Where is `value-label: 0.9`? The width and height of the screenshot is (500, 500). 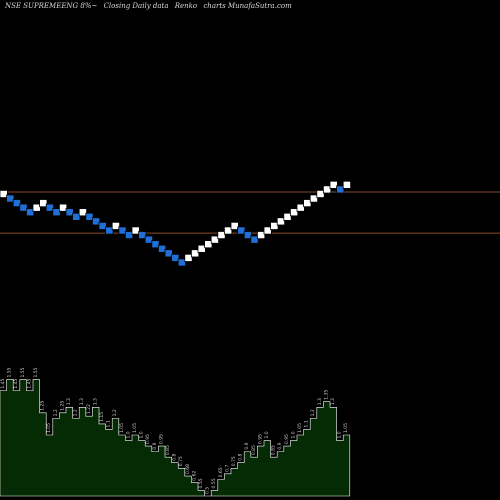
value-label: 0.9 is located at coordinates (280, 445).